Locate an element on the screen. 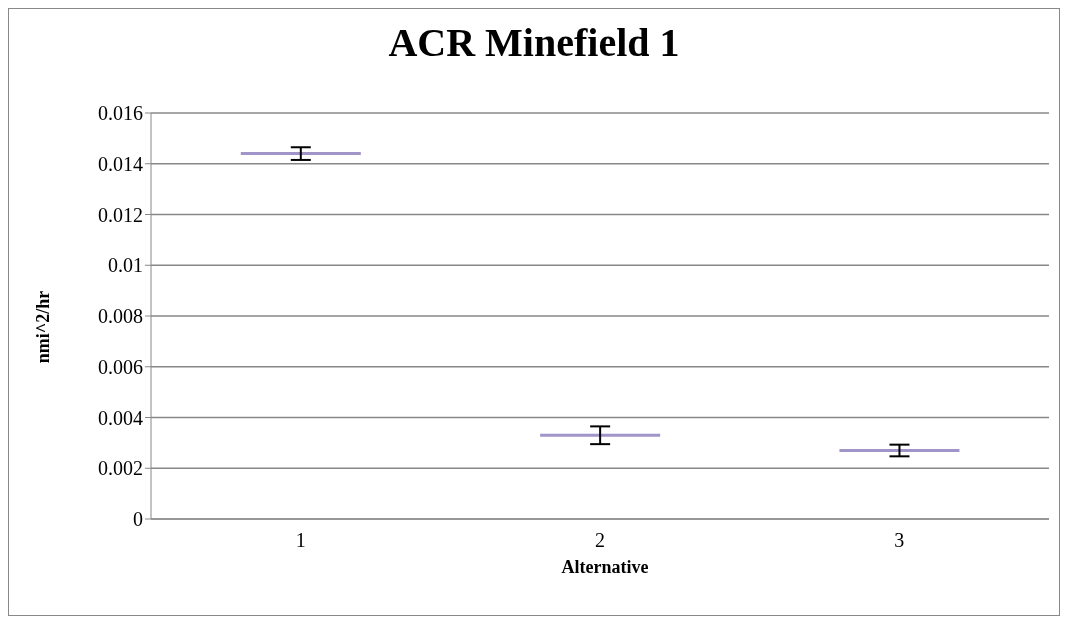 The width and height of the screenshot is (1066, 622). y-tick-label: 0.004 is located at coordinates (120, 417).